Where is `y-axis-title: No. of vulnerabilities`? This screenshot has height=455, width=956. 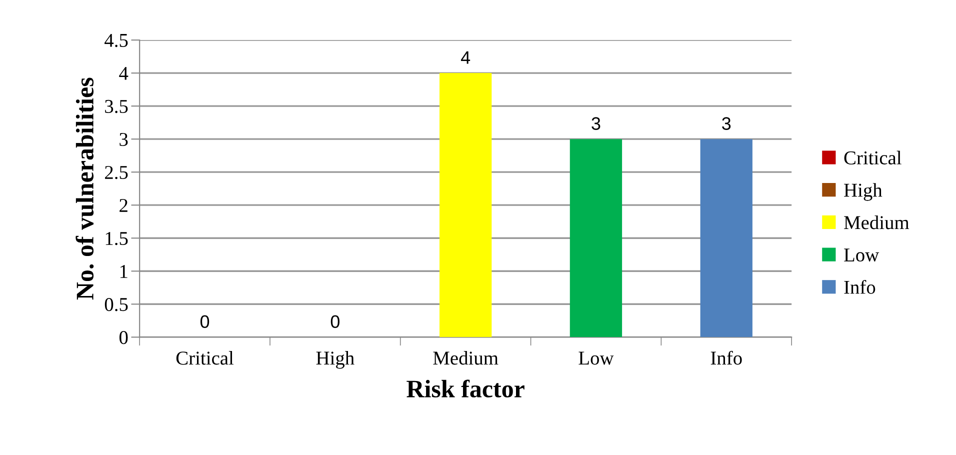 y-axis-title: No. of vulnerabilities is located at coordinates (85, 189).